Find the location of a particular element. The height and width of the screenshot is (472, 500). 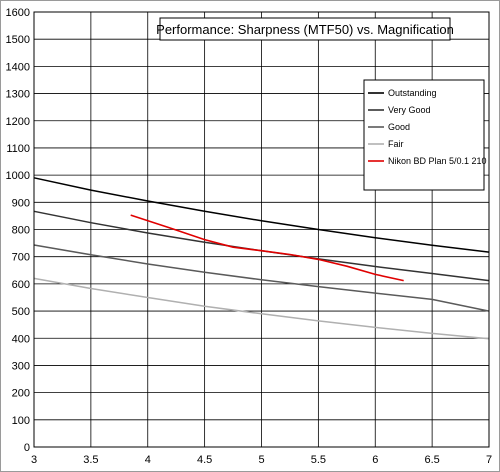

legend-label: Nikon BD Plan 5/0.1 210 is located at coordinates (437, 161).